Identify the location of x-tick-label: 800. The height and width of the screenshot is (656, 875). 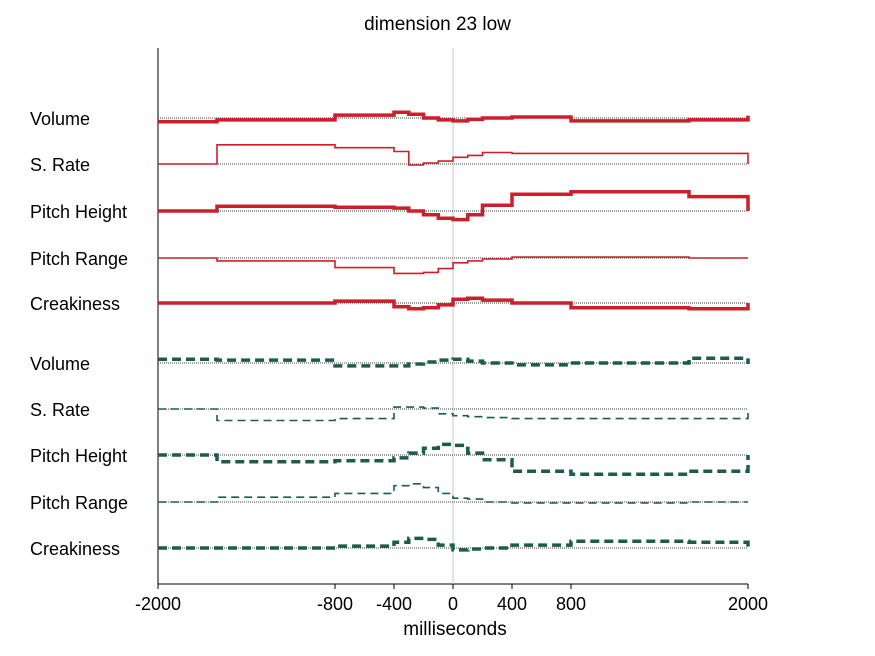
(571, 604).